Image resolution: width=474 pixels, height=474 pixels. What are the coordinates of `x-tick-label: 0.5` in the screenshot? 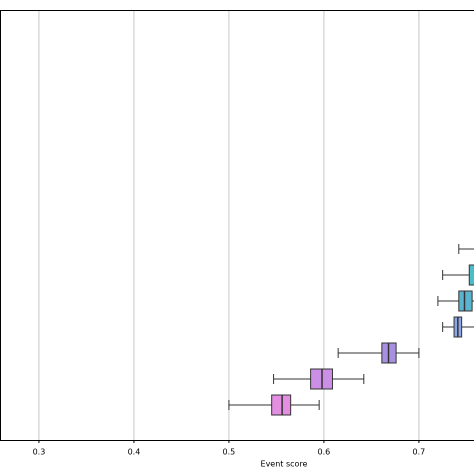 It's located at (229, 452).